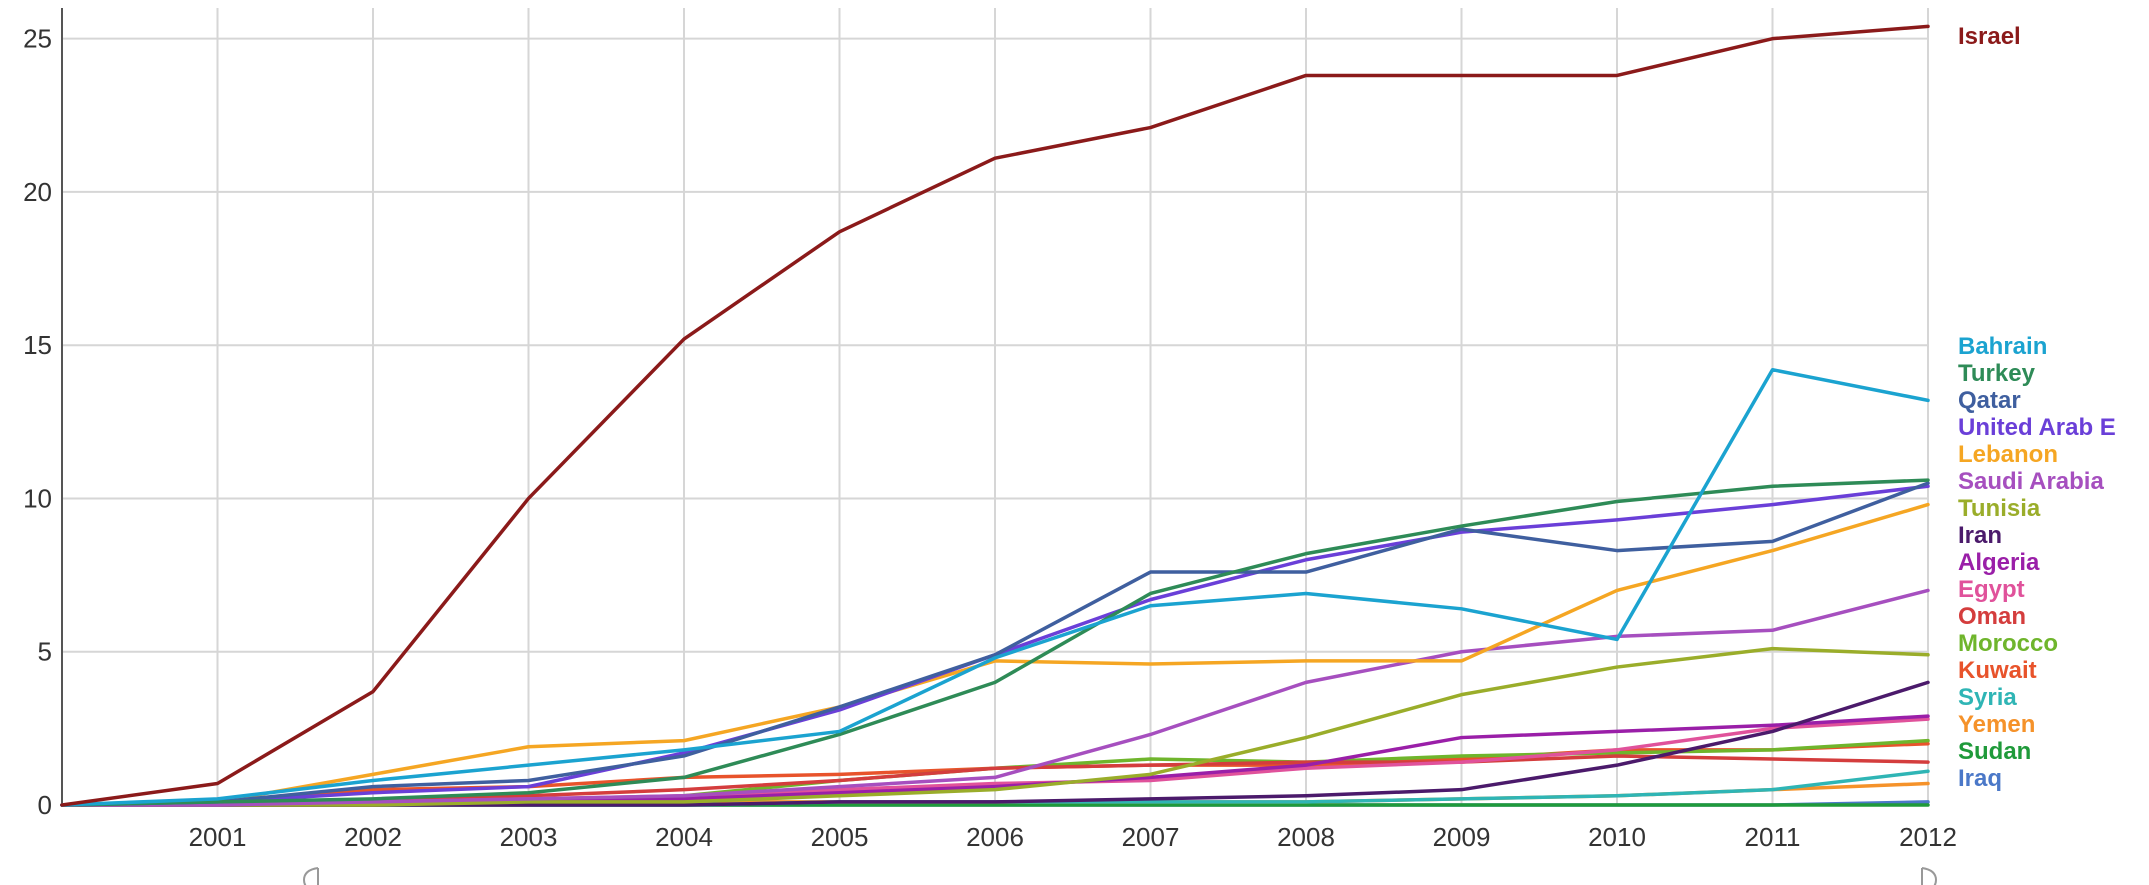 This screenshot has width=2149, height=885. I want to click on legend-label-iran: Iran, so click(1980, 535).